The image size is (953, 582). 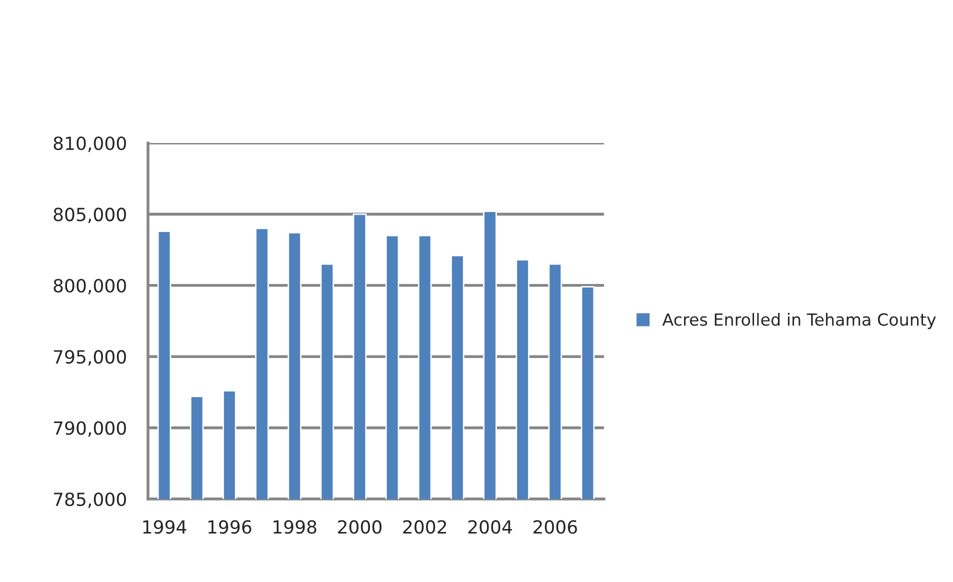 What do you see at coordinates (360, 527) in the screenshot?
I see `x-tick-label: 2000` at bounding box center [360, 527].